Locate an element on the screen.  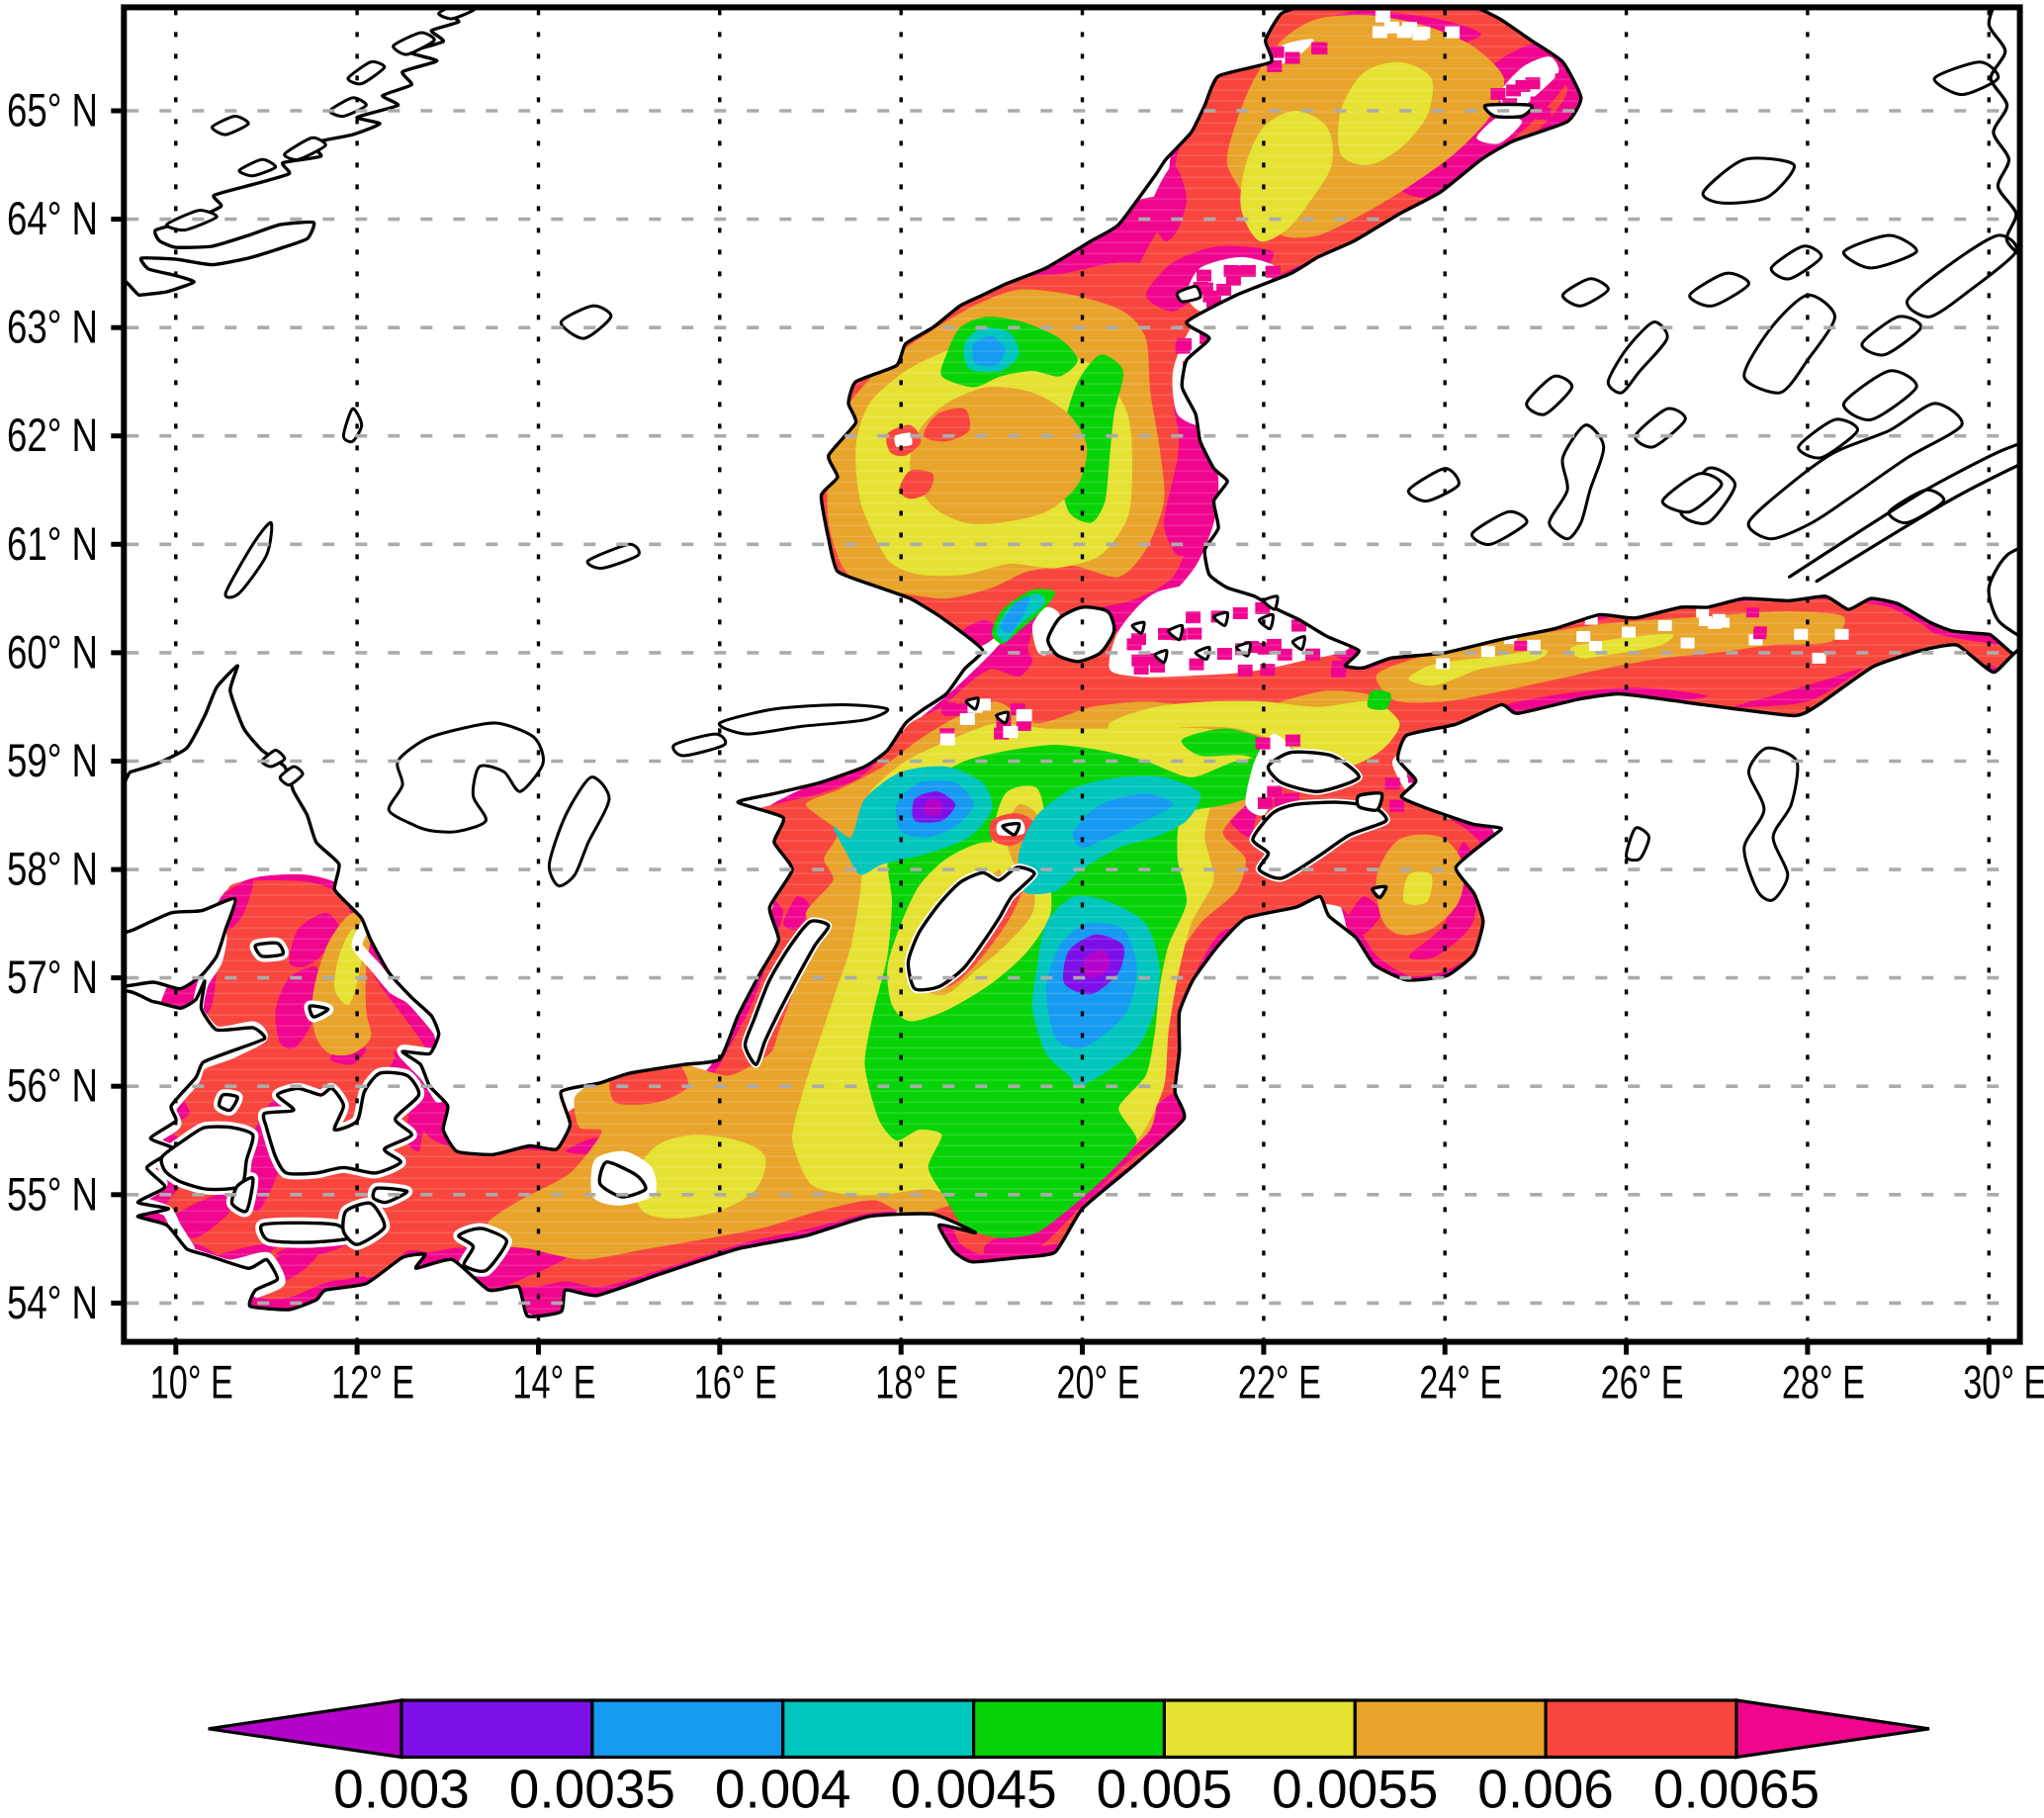
svg-text: 64° N is located at coordinates (52, 218).